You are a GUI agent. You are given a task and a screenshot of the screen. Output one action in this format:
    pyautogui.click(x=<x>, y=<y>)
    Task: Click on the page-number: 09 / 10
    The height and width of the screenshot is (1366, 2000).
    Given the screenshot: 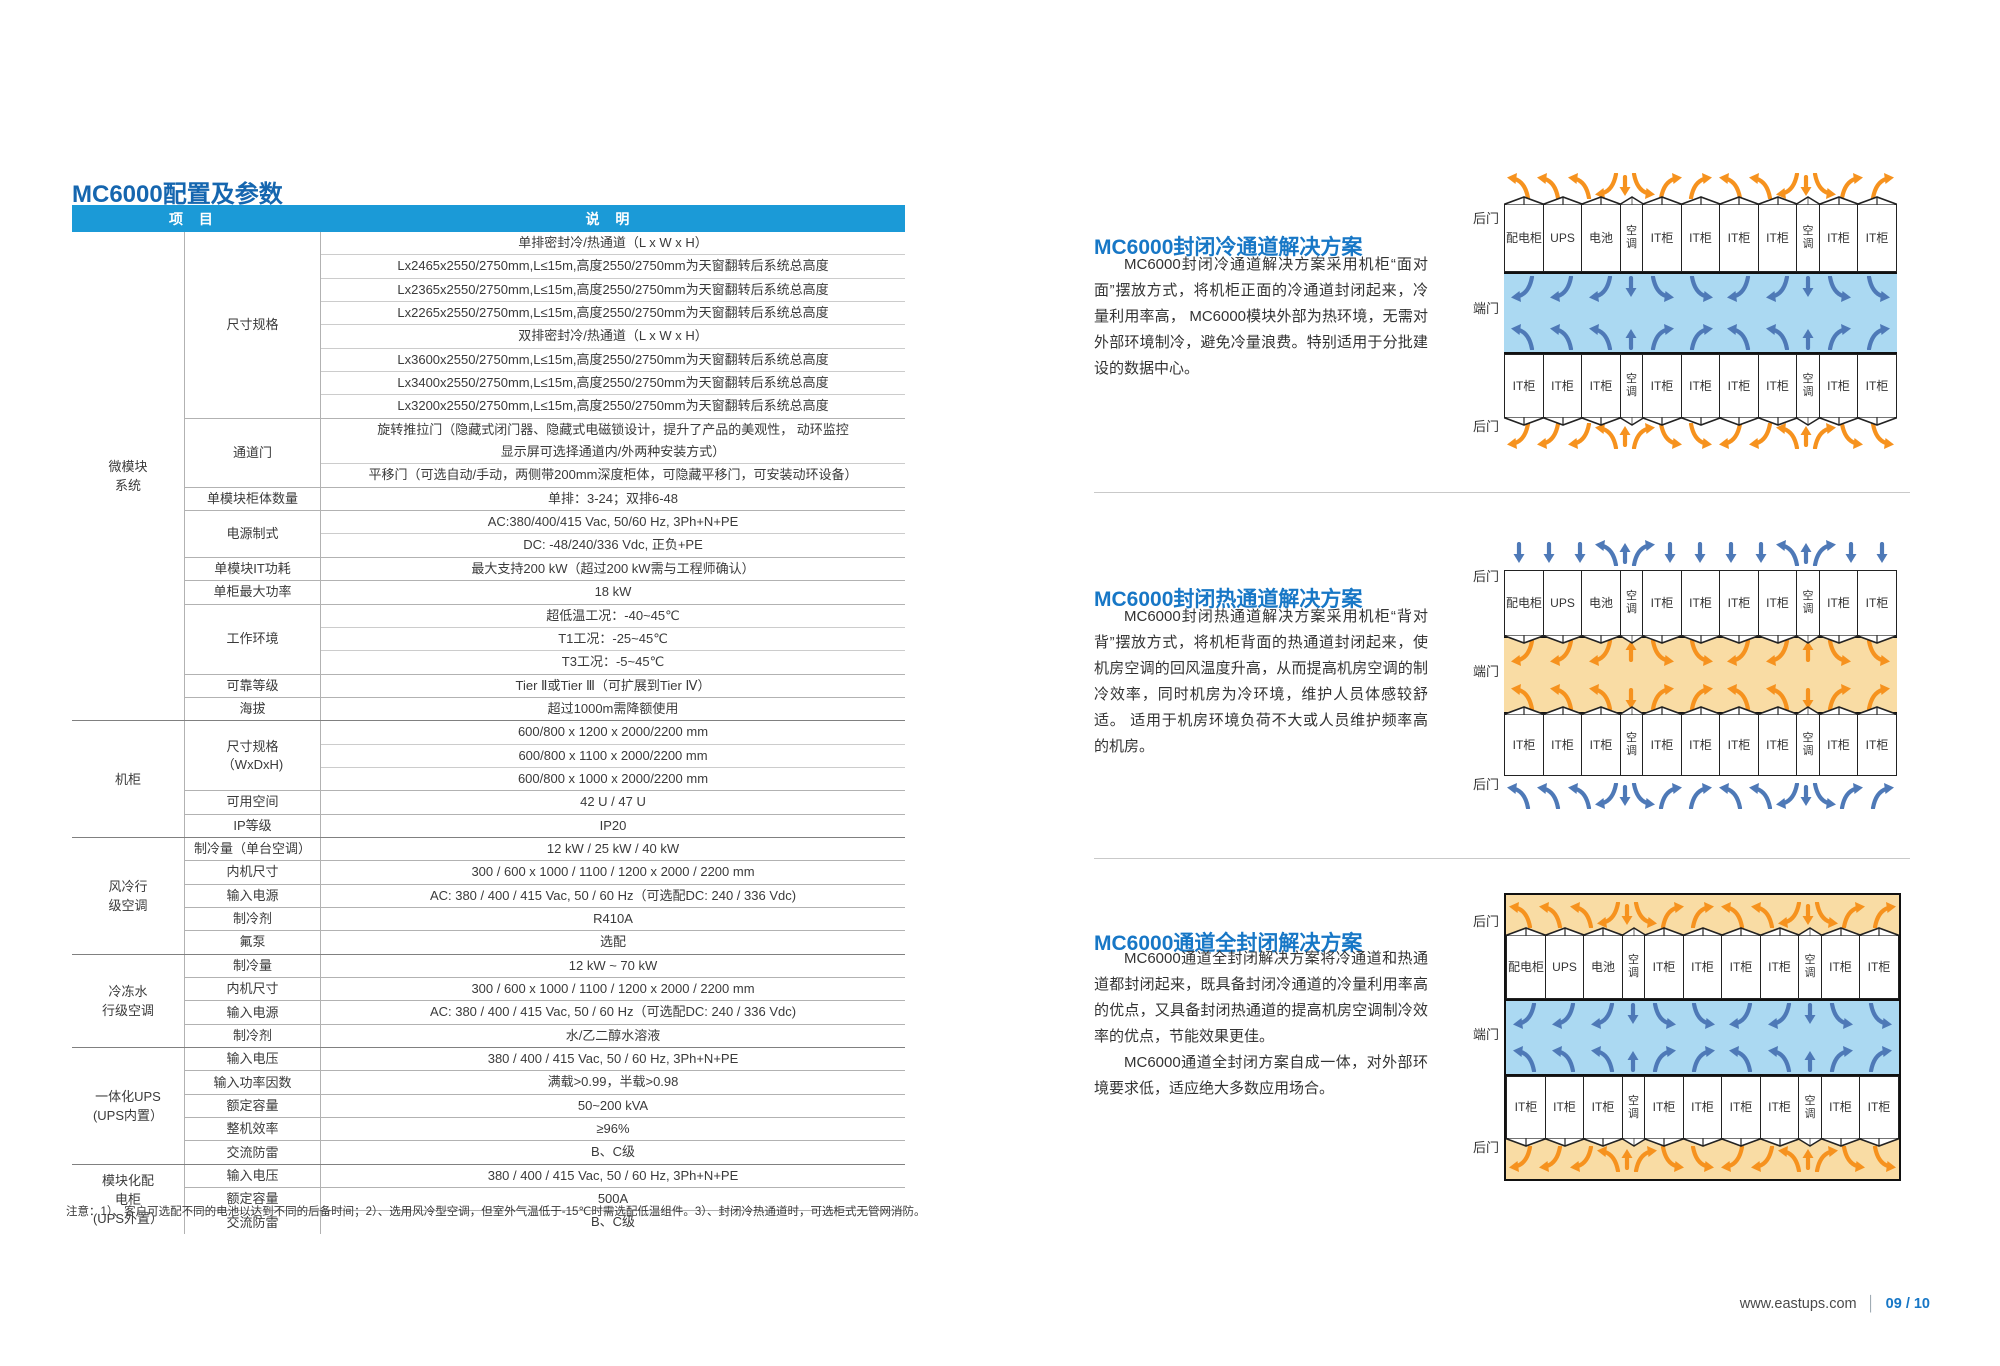 What is the action you would take?
    pyautogui.click(x=1907, y=1304)
    